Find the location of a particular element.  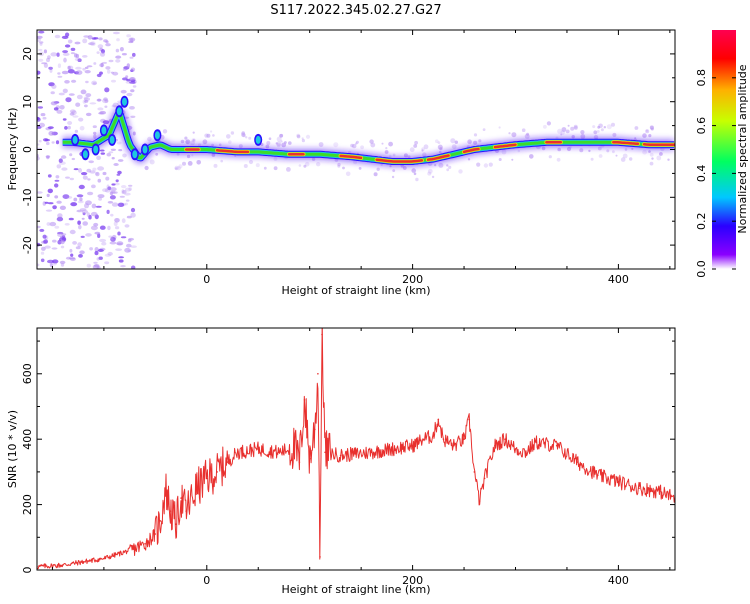

spectrogram-y-tick-label: -20 is located at coordinates (27, 245).